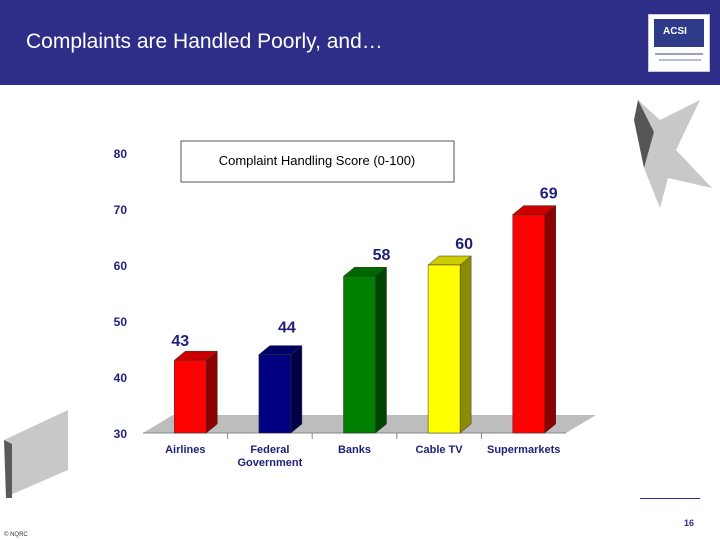 The image size is (720, 540). Describe the element at coordinates (440, 450) in the screenshot. I see `x-tick-label: Cable TV` at that location.